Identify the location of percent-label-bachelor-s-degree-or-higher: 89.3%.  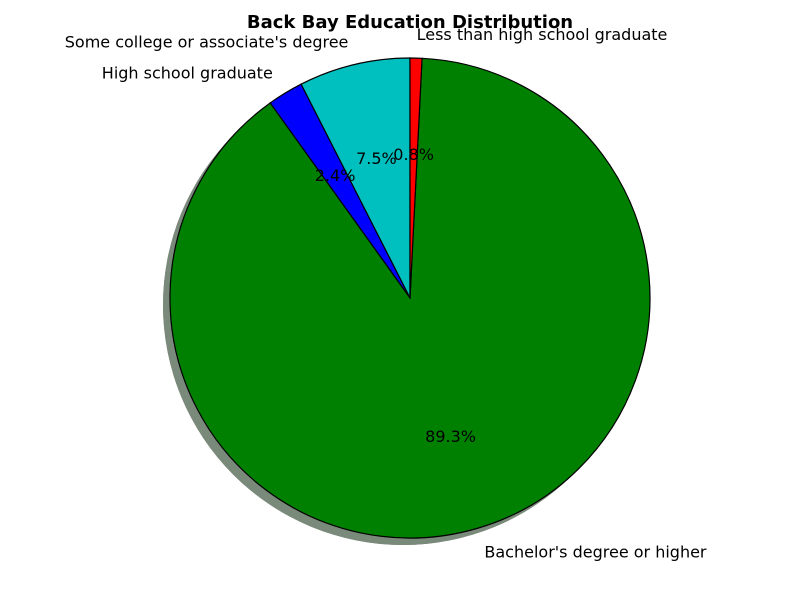
(450, 436).